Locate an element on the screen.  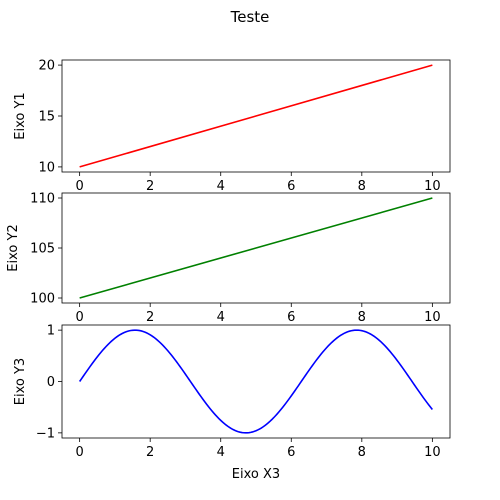
y-tick-label: 1 is located at coordinates (51, 331).